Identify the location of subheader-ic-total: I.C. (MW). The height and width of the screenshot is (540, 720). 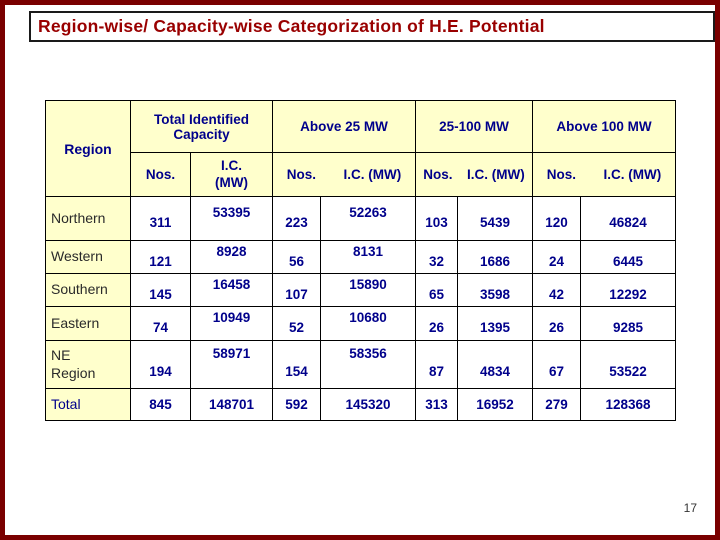
(231, 174).